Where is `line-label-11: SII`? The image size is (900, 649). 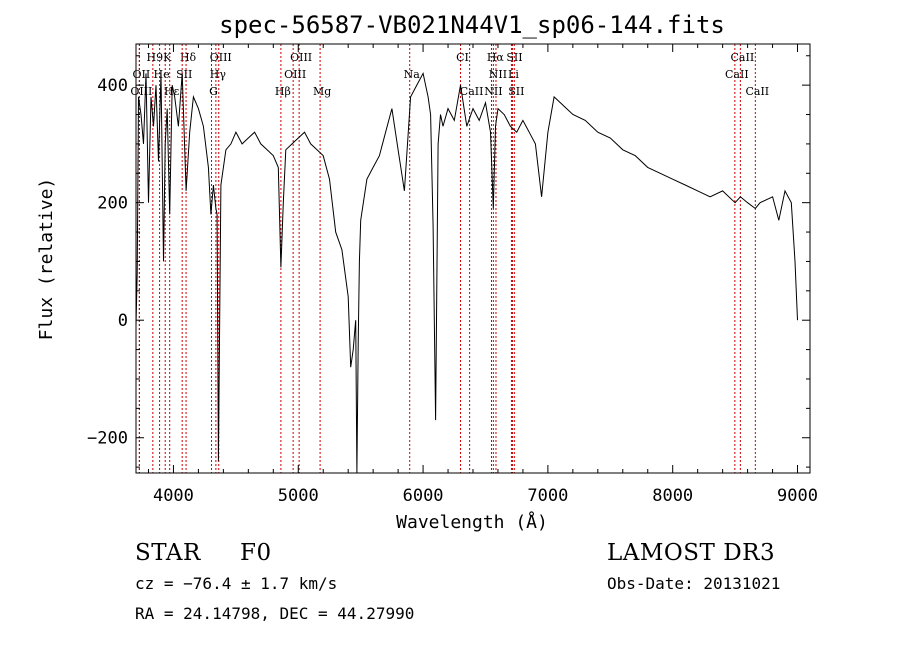
line-label-11: SII is located at coordinates (184, 74).